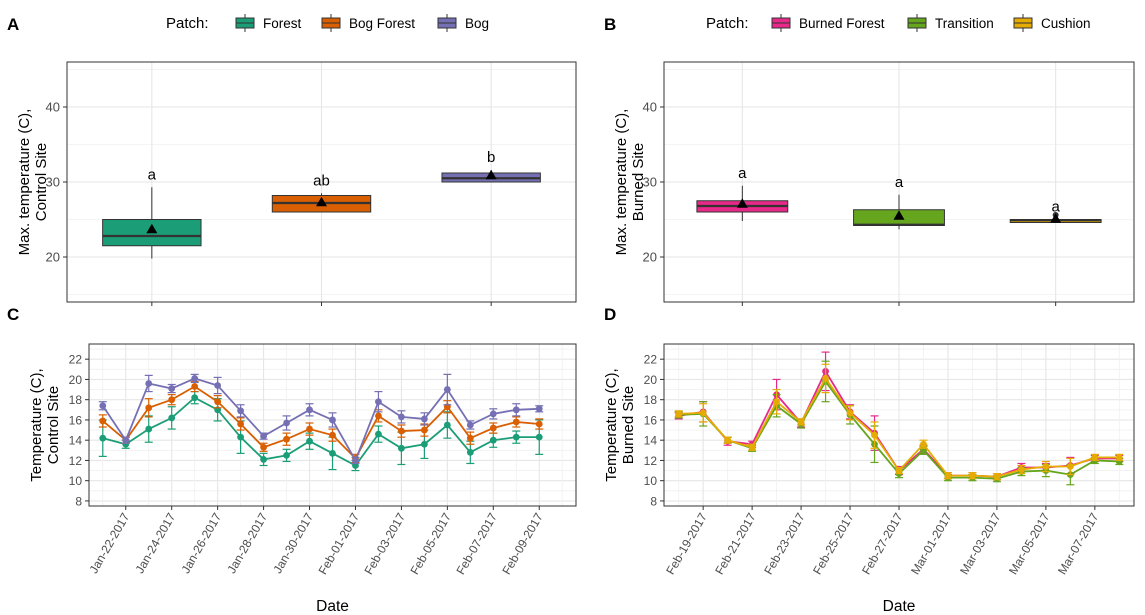  Describe the element at coordinates (1078, 543) in the screenshot. I see `x-tick-label: Mar-07-2017` at that location.